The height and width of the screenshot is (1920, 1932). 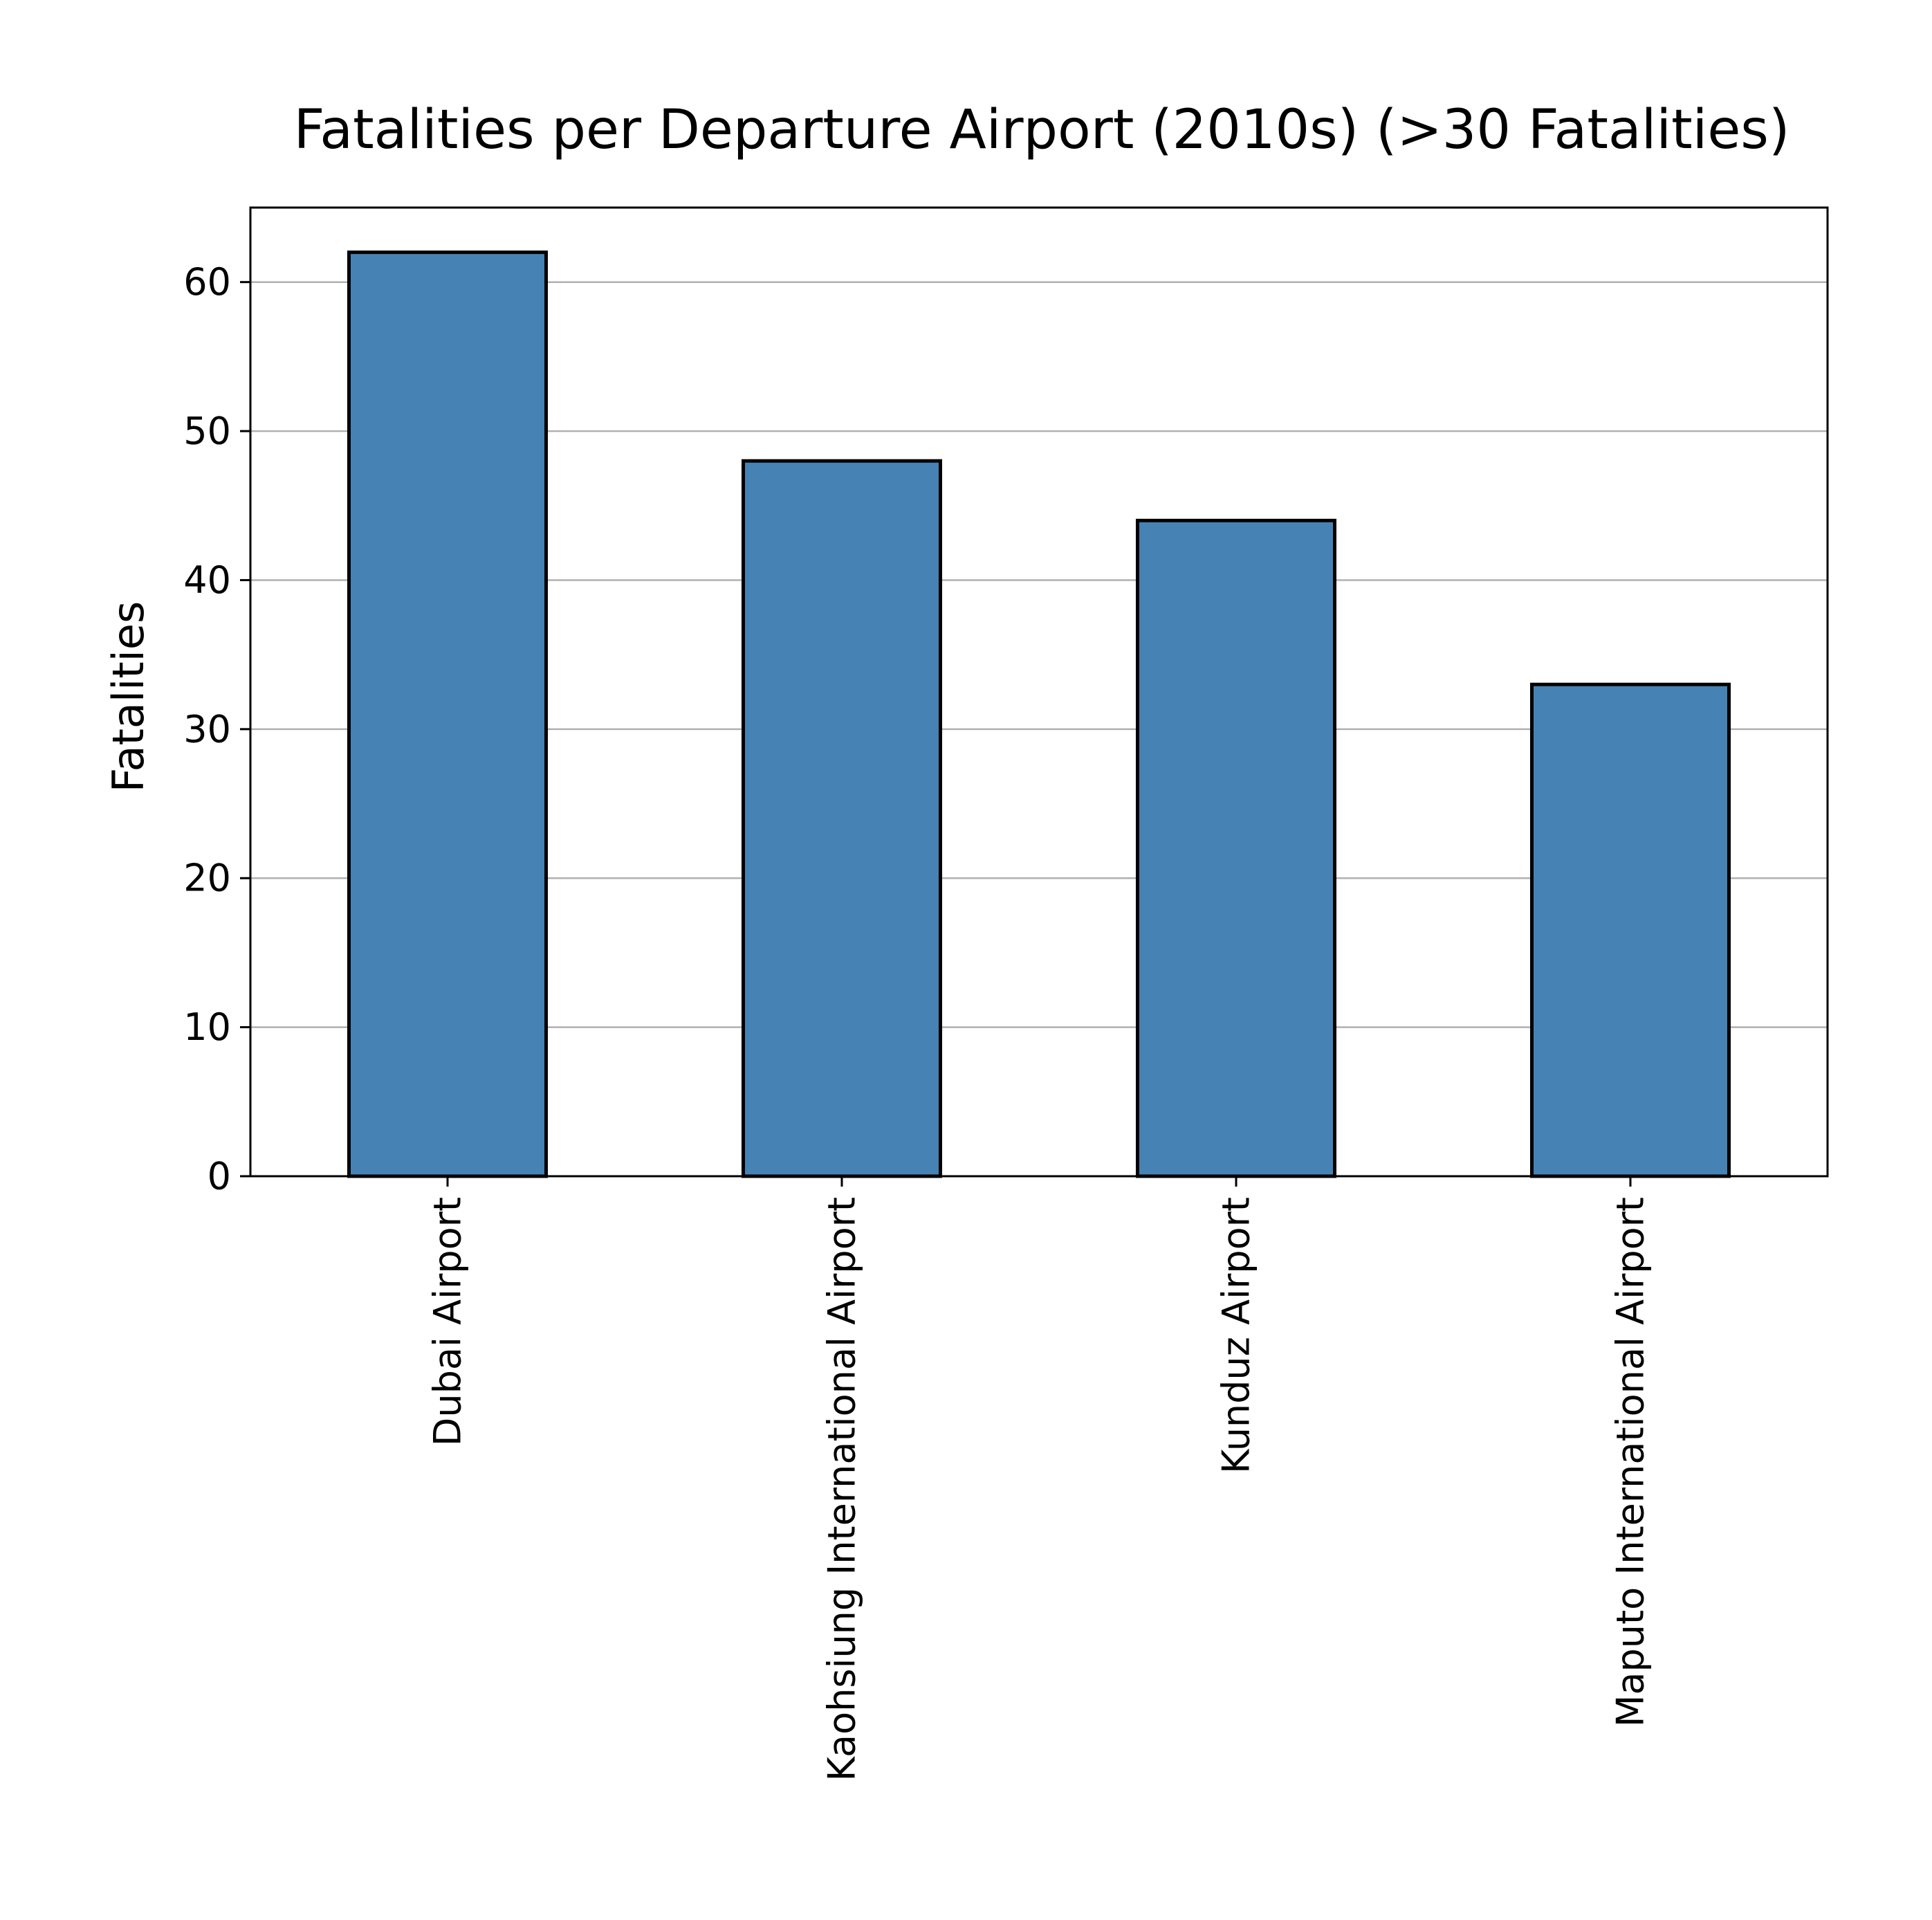 I want to click on y-axis-ticks: 0 10 20 30 40 50 60, so click(x=216, y=729).